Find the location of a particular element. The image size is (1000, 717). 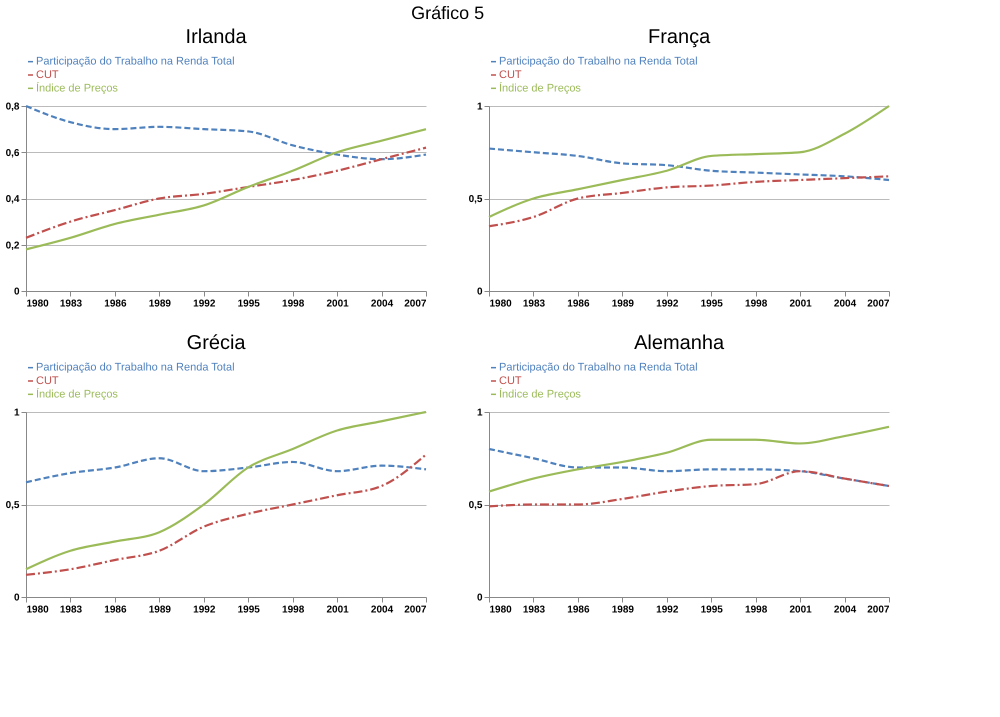

chart-title: Grécia is located at coordinates (216, 343).